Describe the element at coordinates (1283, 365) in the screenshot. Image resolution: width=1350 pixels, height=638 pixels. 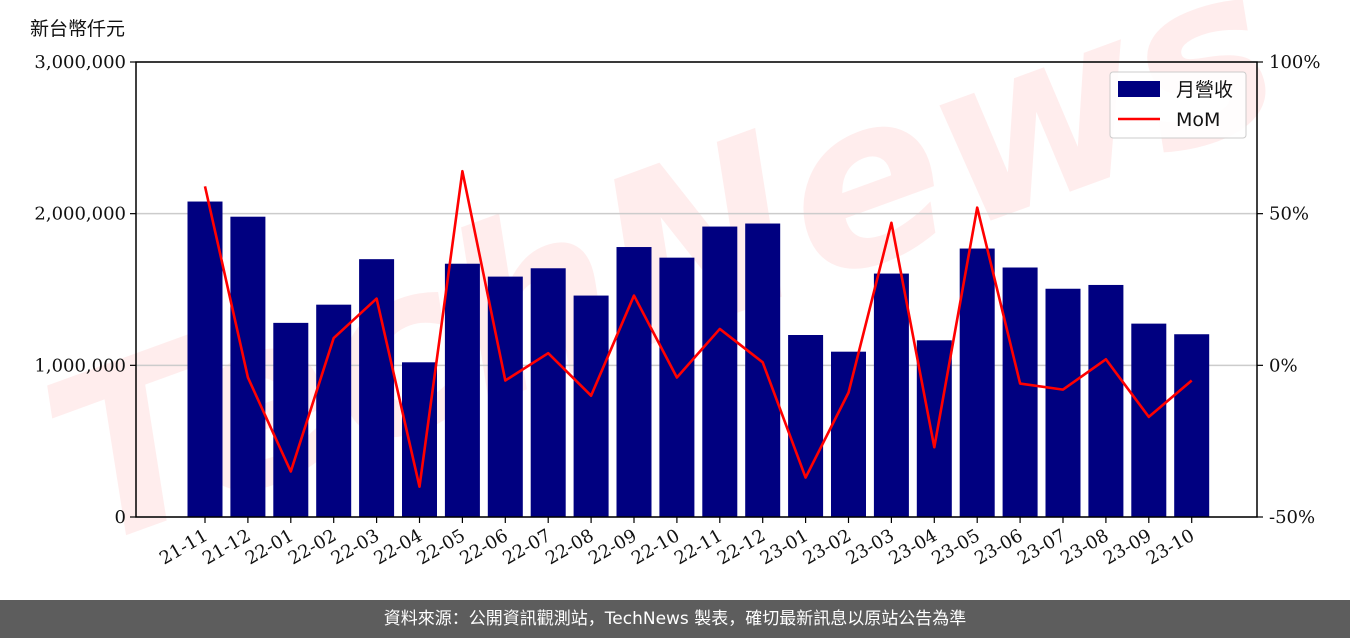
I see `y-right-tick-label: 0%` at that location.